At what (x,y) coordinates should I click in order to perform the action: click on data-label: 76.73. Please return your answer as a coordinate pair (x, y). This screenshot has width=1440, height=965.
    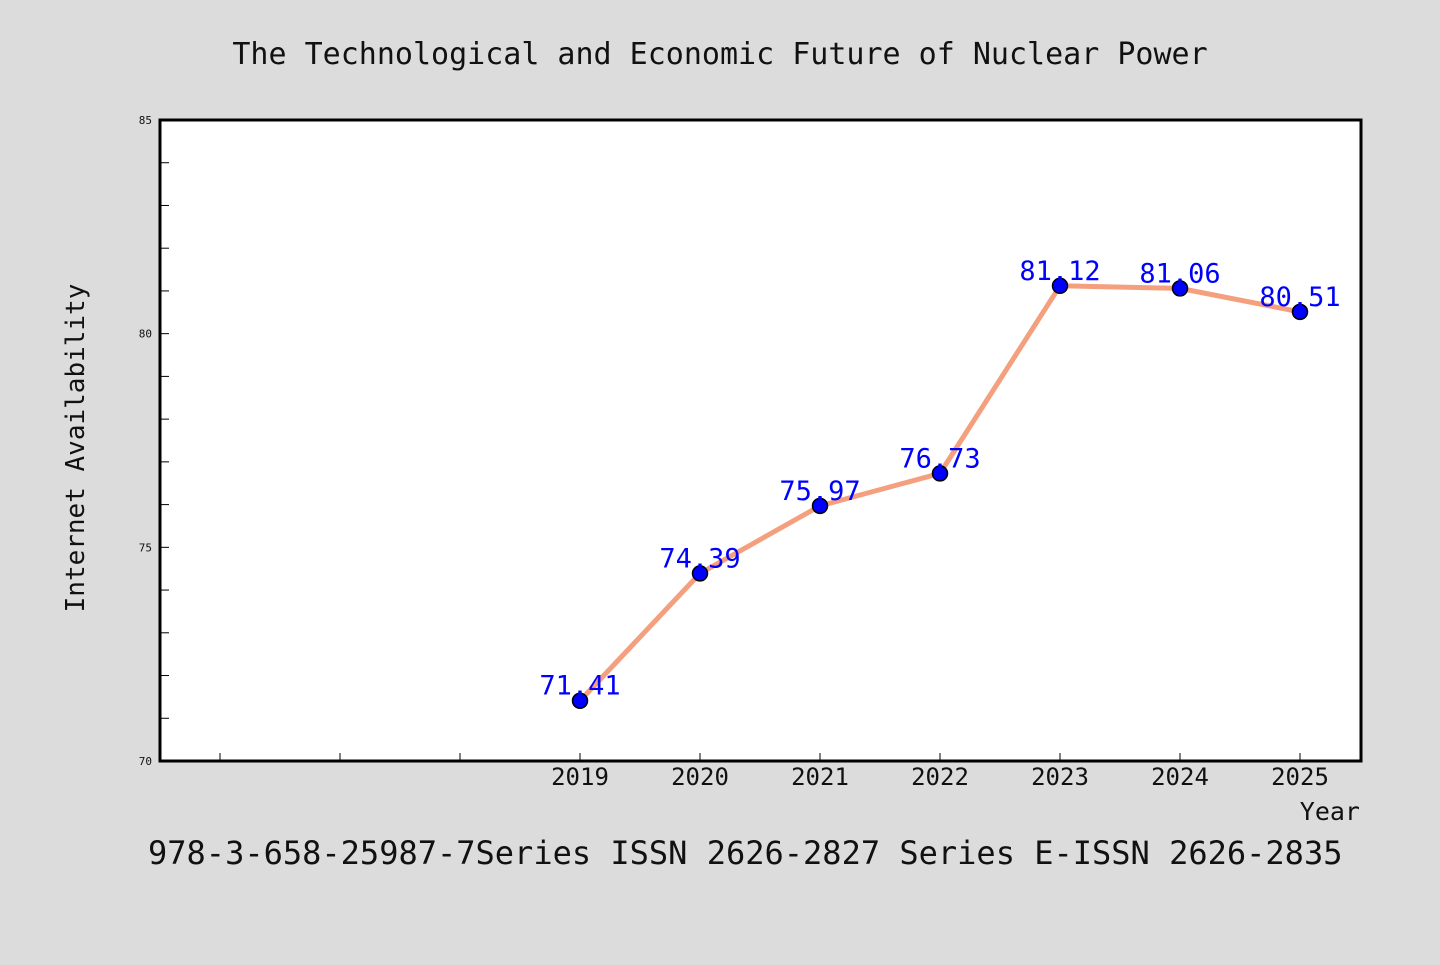
    Looking at the image, I should click on (939, 458).